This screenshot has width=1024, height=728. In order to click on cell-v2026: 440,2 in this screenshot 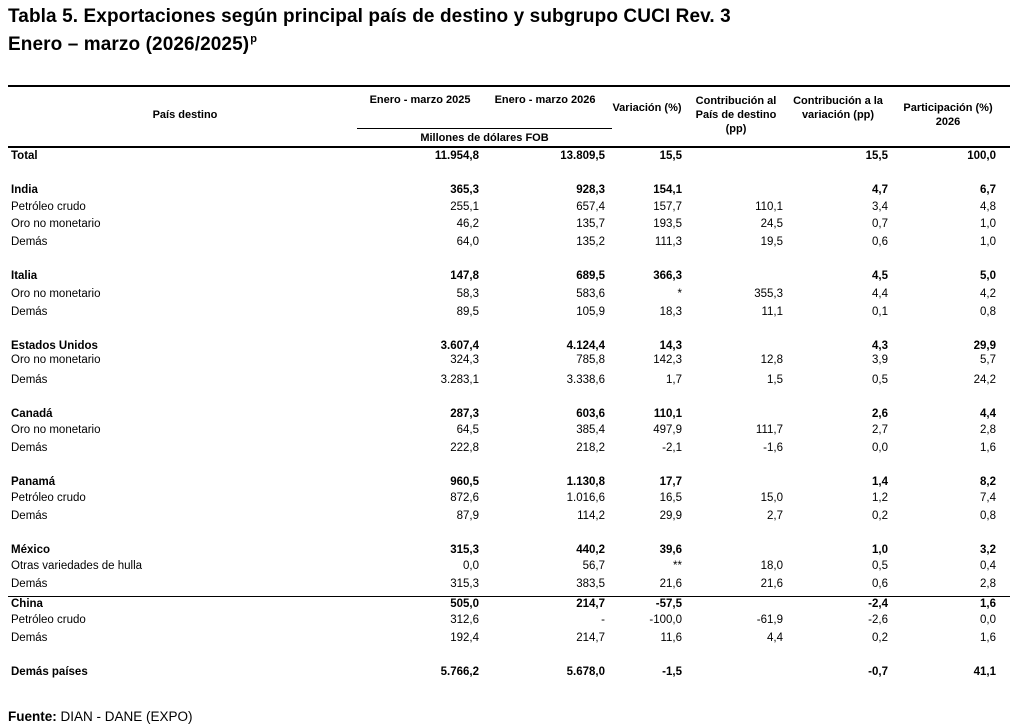, I will do `click(590, 550)`.